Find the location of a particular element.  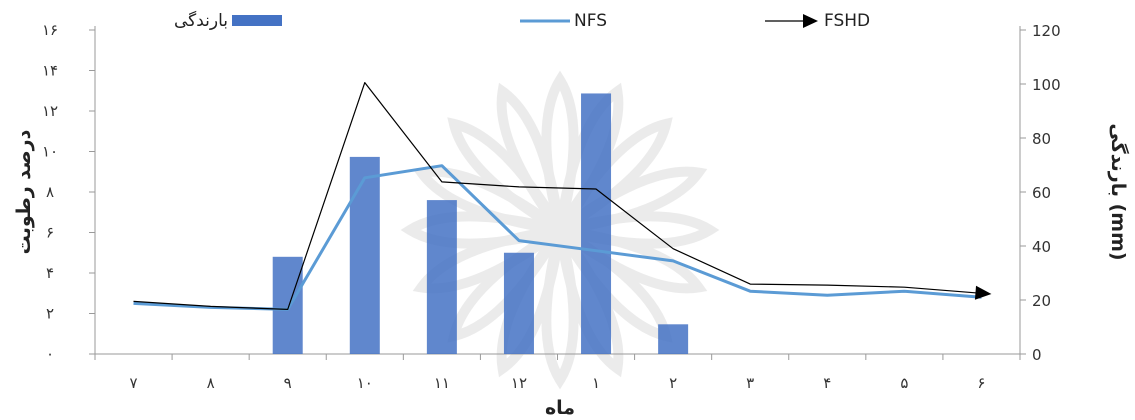

right-tick-label: 100 is located at coordinates (1046, 85).